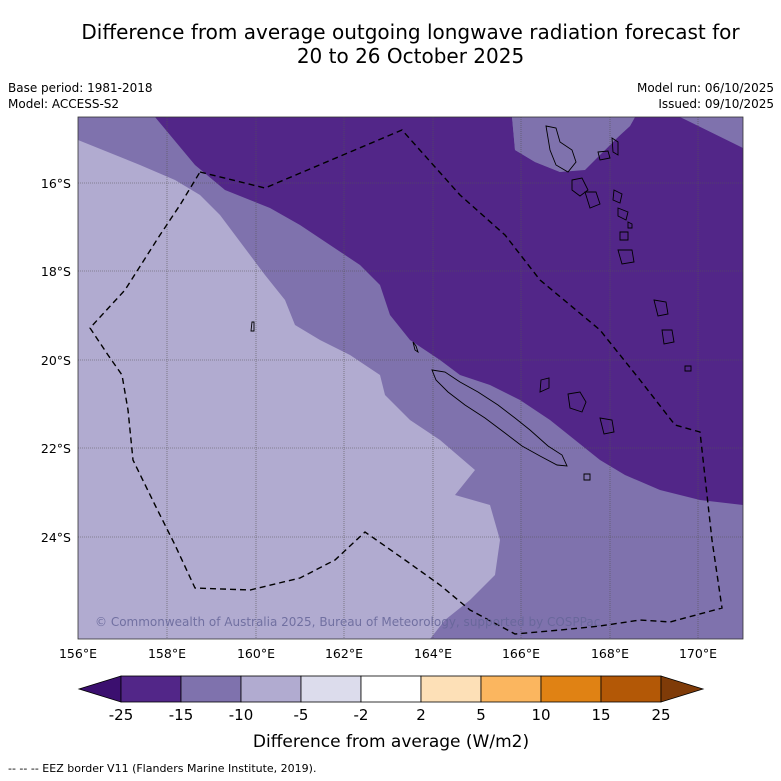 The height and width of the screenshot is (781, 781). Describe the element at coordinates (433, 653) in the screenshot. I see `lon-label: 164°E` at that location.